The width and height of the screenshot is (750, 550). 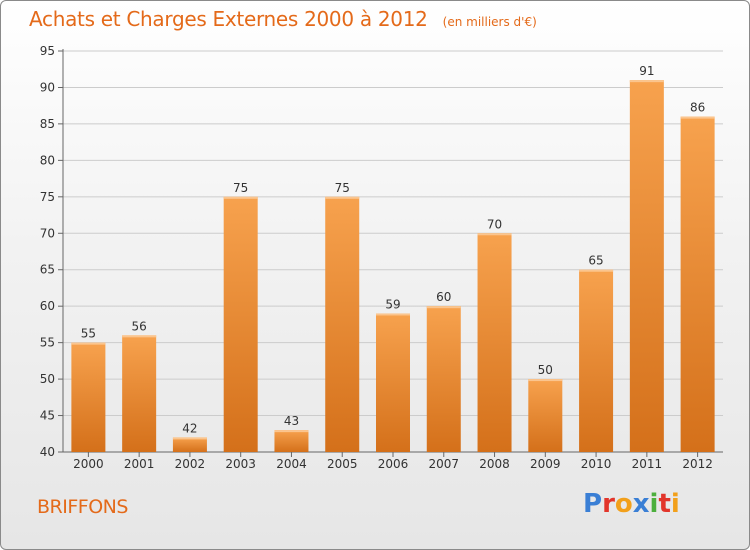 What do you see at coordinates (623, 504) in the screenshot?
I see `logo-letter: o` at bounding box center [623, 504].